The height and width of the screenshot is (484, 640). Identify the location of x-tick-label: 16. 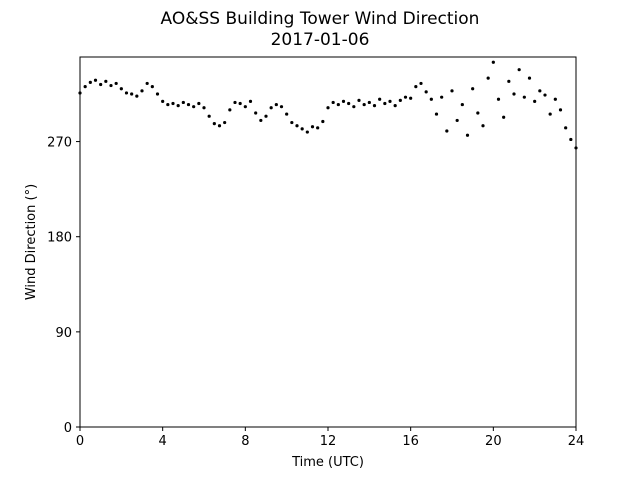
(410, 441).